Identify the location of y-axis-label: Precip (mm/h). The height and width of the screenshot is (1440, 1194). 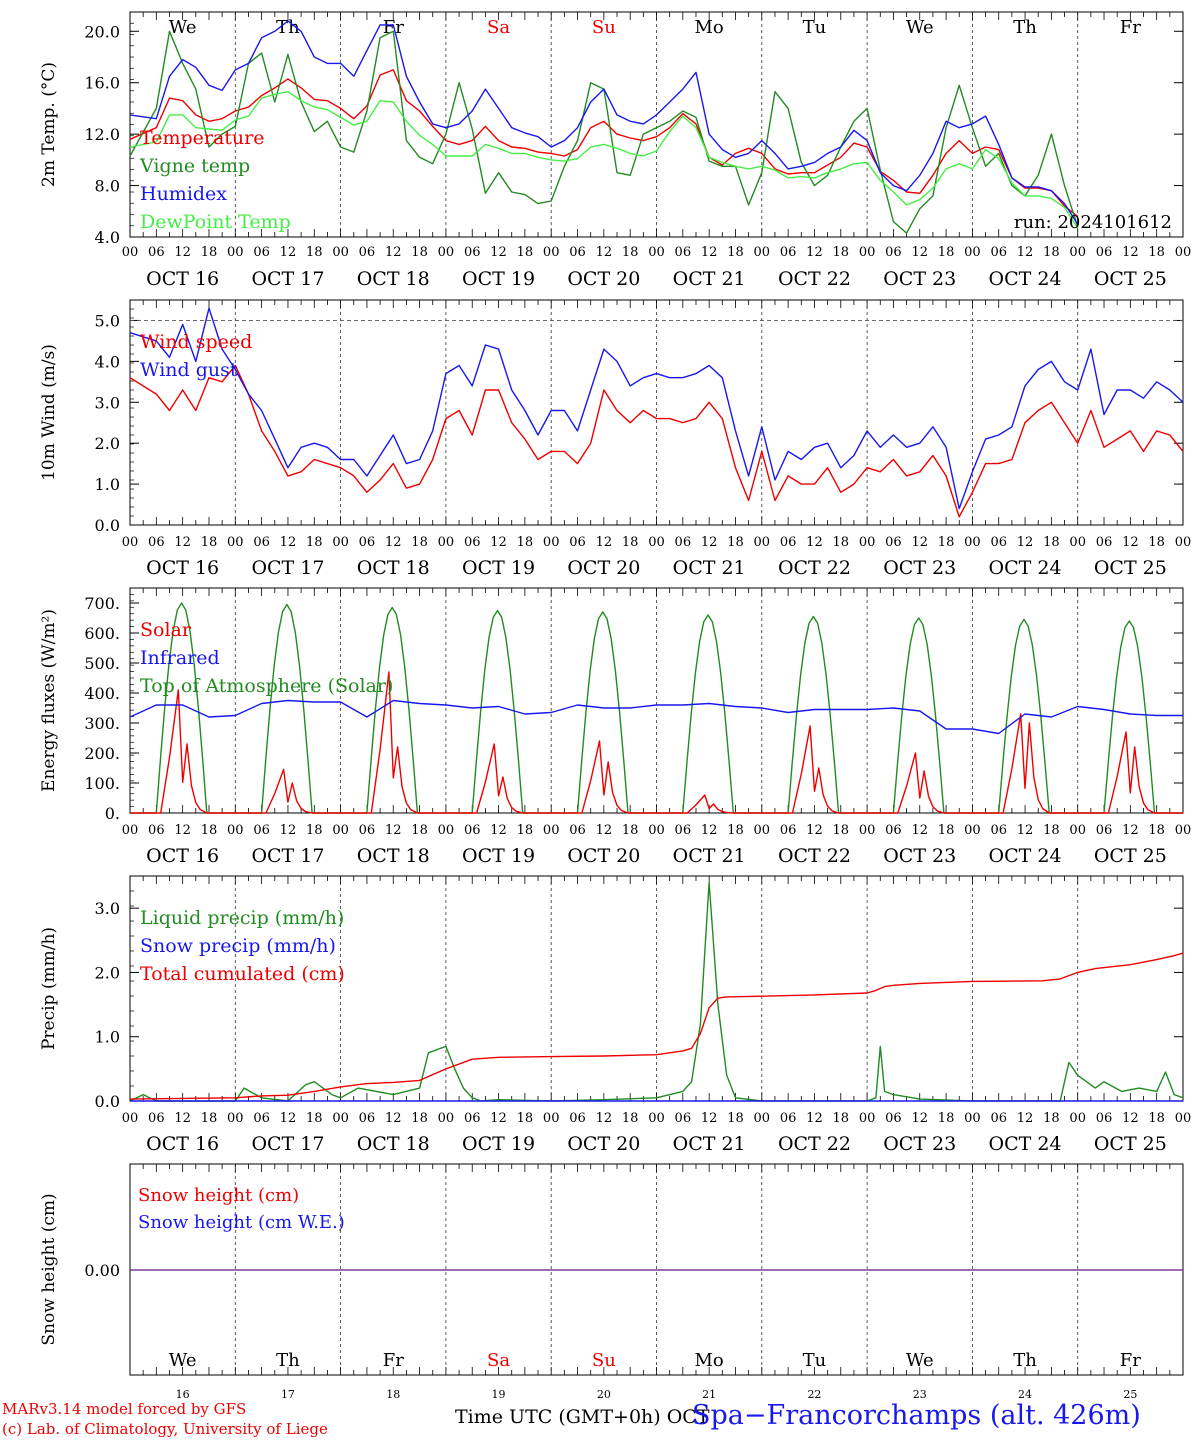
(49, 988).